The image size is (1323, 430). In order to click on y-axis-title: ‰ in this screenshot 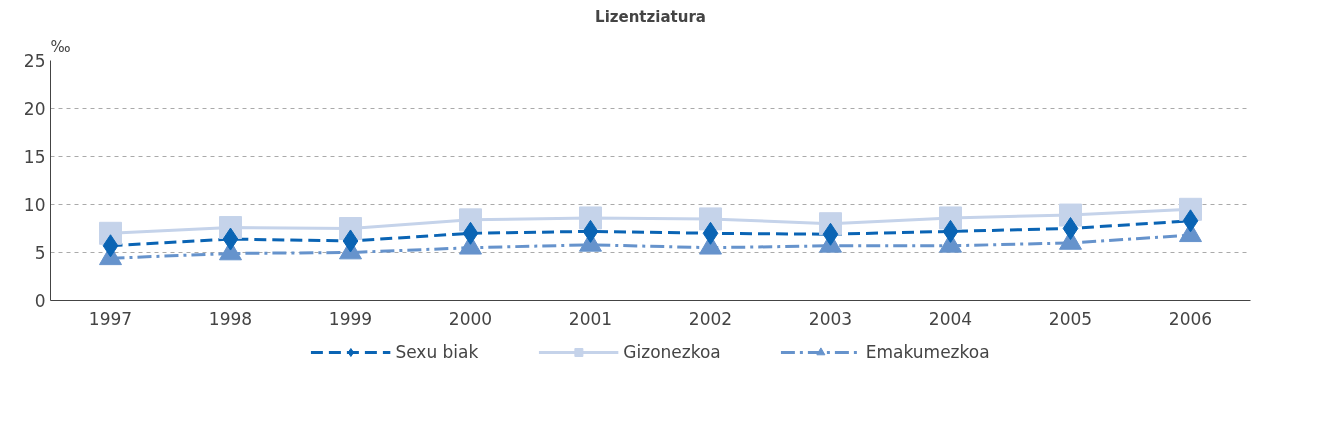, I will do `click(60, 46)`.